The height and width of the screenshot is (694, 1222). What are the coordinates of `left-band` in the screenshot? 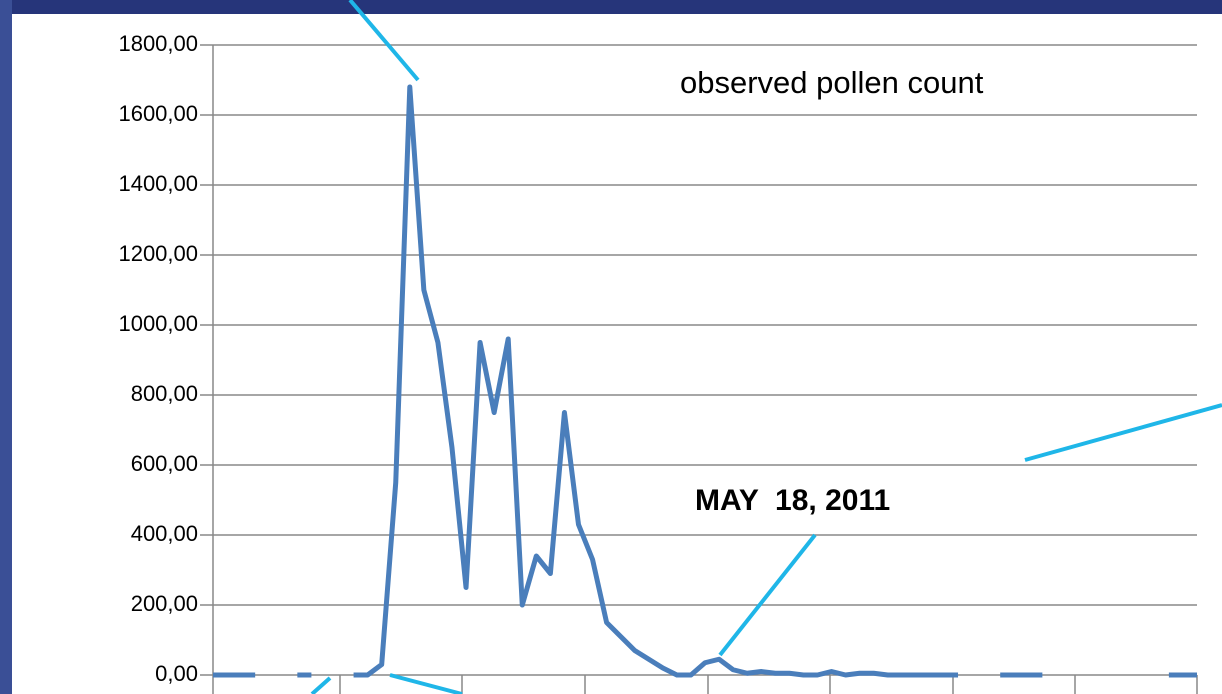 It's located at (6, 347).